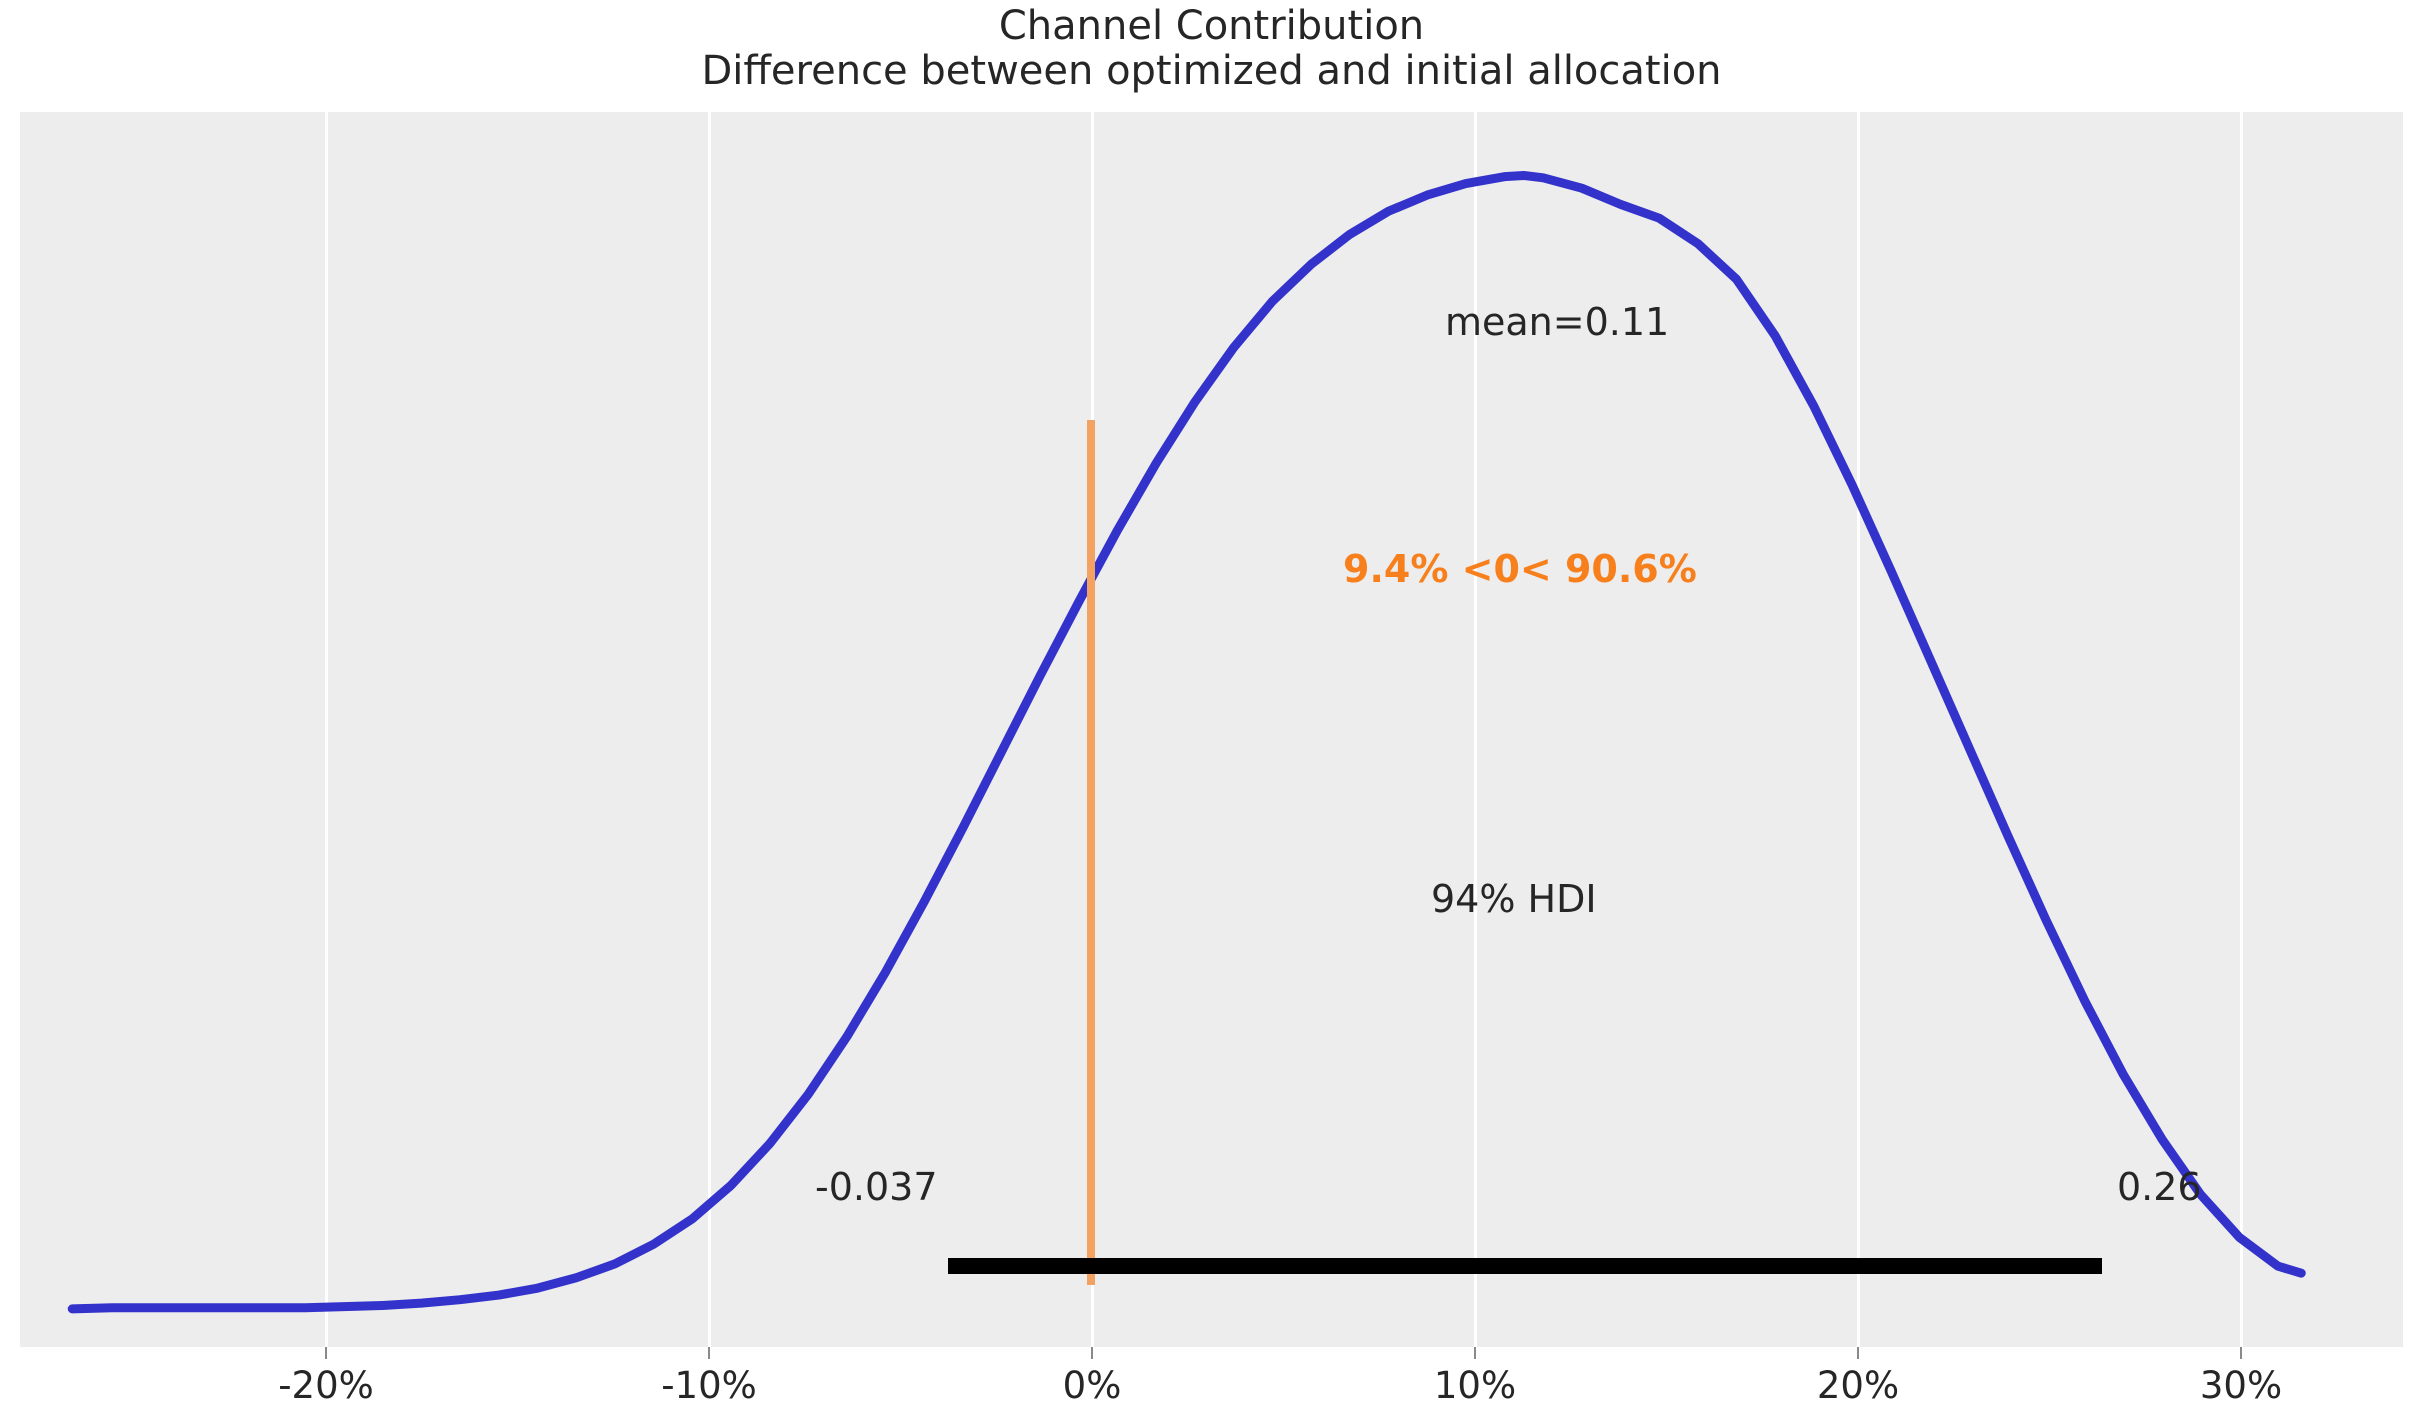 This screenshot has height=1423, width=2423. Describe the element at coordinates (326, 1385) in the screenshot. I see `x-tick-label: -20%` at that location.